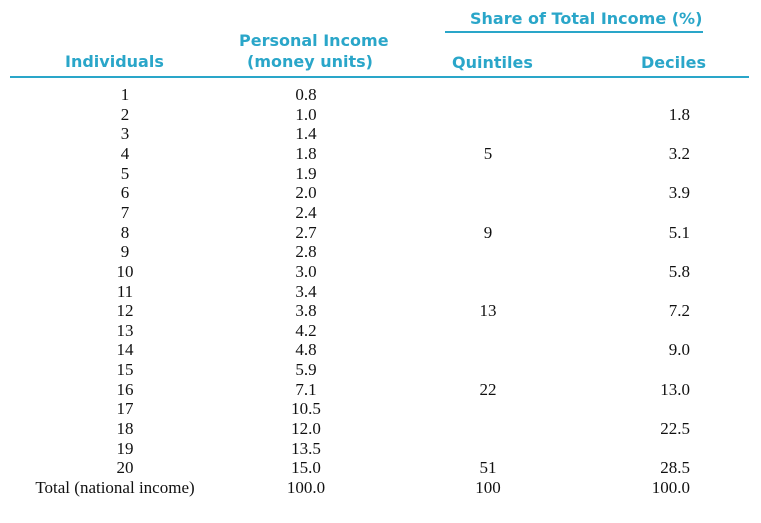 The height and width of the screenshot is (523, 761). What do you see at coordinates (679, 153) in the screenshot?
I see `decile-cell: 3.2` at bounding box center [679, 153].